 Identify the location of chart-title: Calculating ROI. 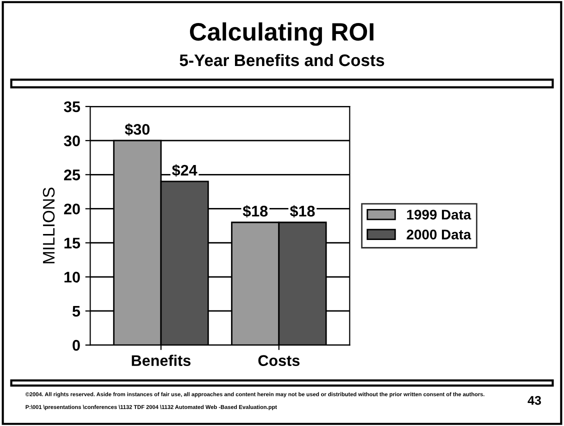
(282, 34).